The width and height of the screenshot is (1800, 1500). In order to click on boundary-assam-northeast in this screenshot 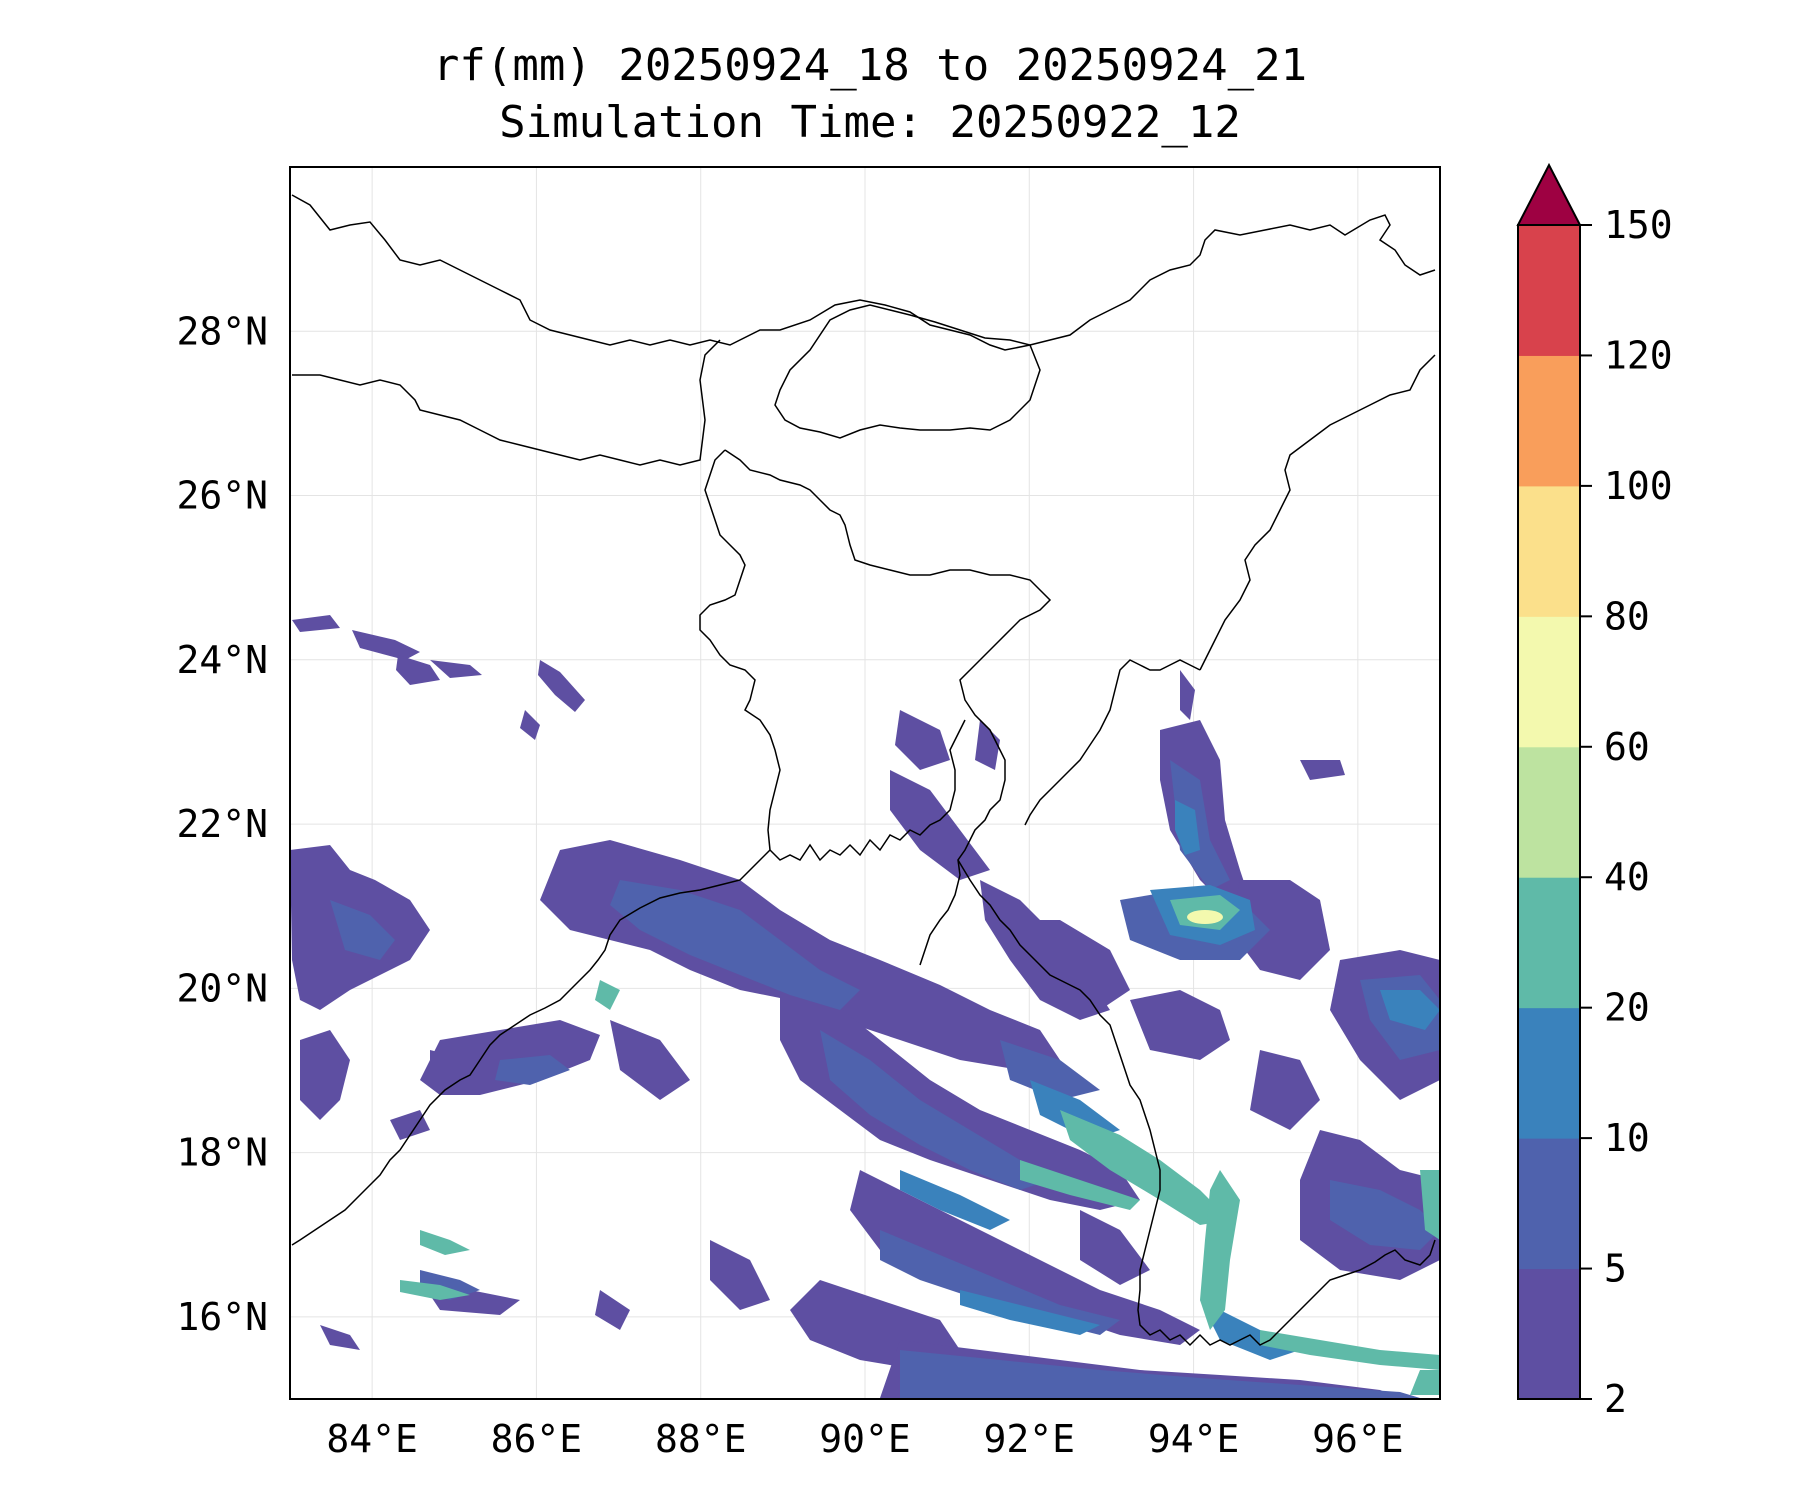, I will do `click(1317, 512)`.